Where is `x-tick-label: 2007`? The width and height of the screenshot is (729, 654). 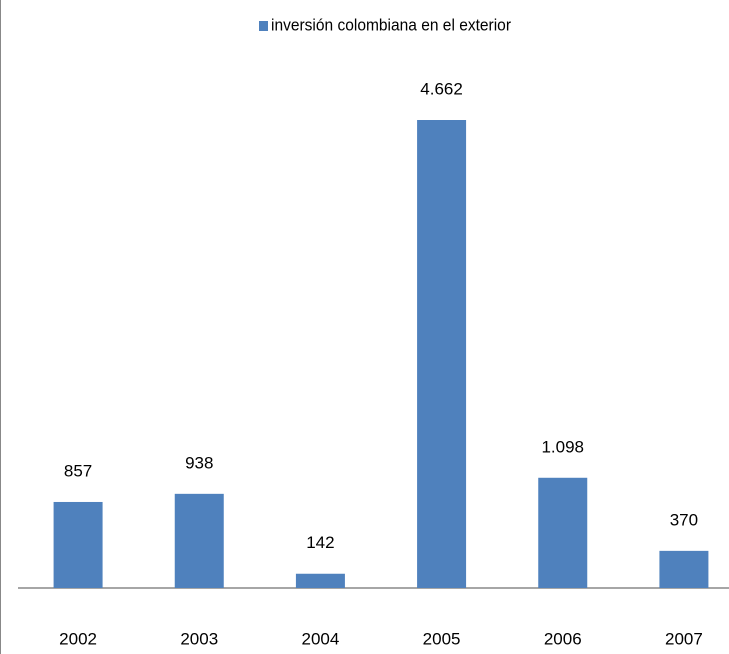
x-tick-label: 2007 is located at coordinates (684, 638).